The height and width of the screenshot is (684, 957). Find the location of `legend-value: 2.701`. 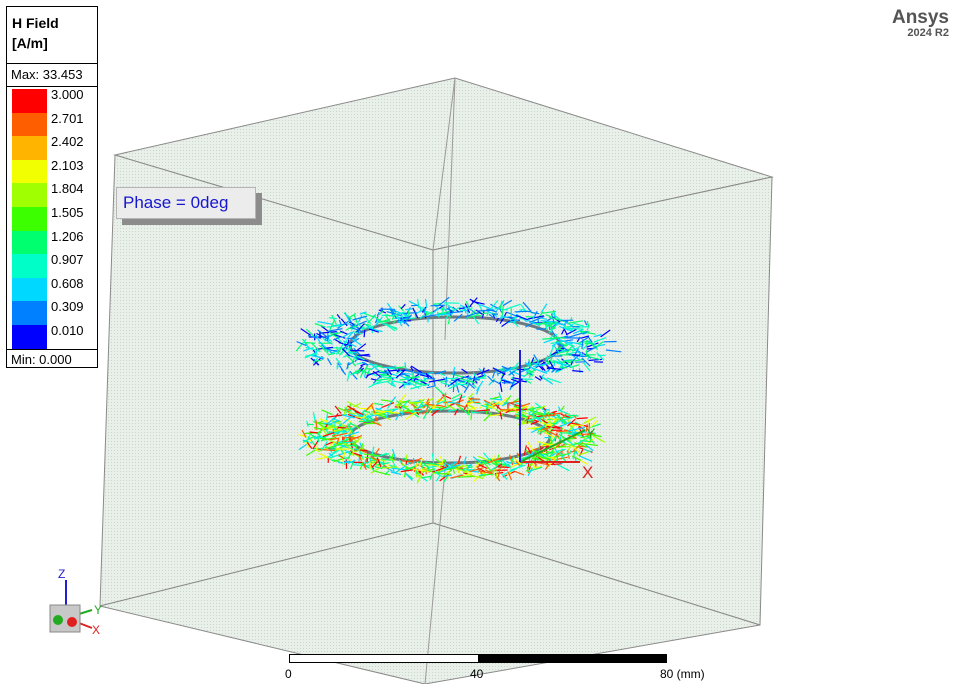

legend-value: 2.701 is located at coordinates (67, 118).